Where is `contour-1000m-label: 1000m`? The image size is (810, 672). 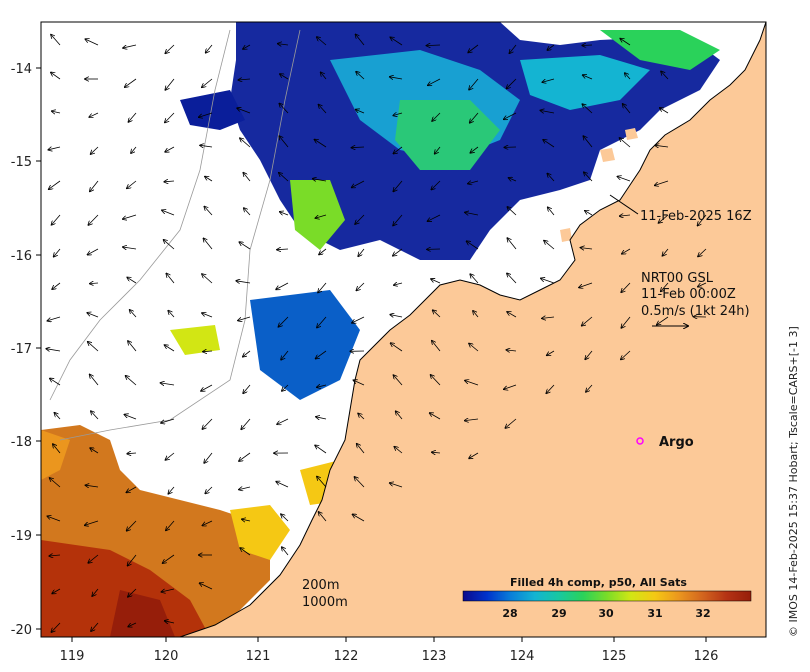 contour-1000m-label: 1000m is located at coordinates (325, 602).